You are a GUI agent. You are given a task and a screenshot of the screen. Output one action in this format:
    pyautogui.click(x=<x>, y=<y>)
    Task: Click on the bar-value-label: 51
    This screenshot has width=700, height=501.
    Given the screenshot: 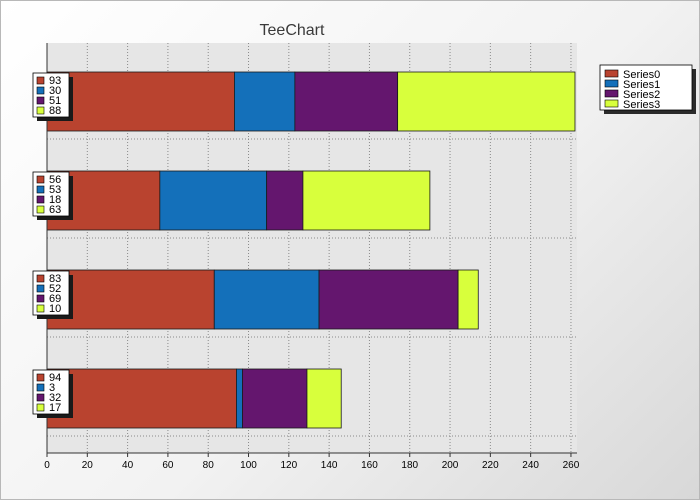 What is the action you would take?
    pyautogui.click(x=55, y=101)
    